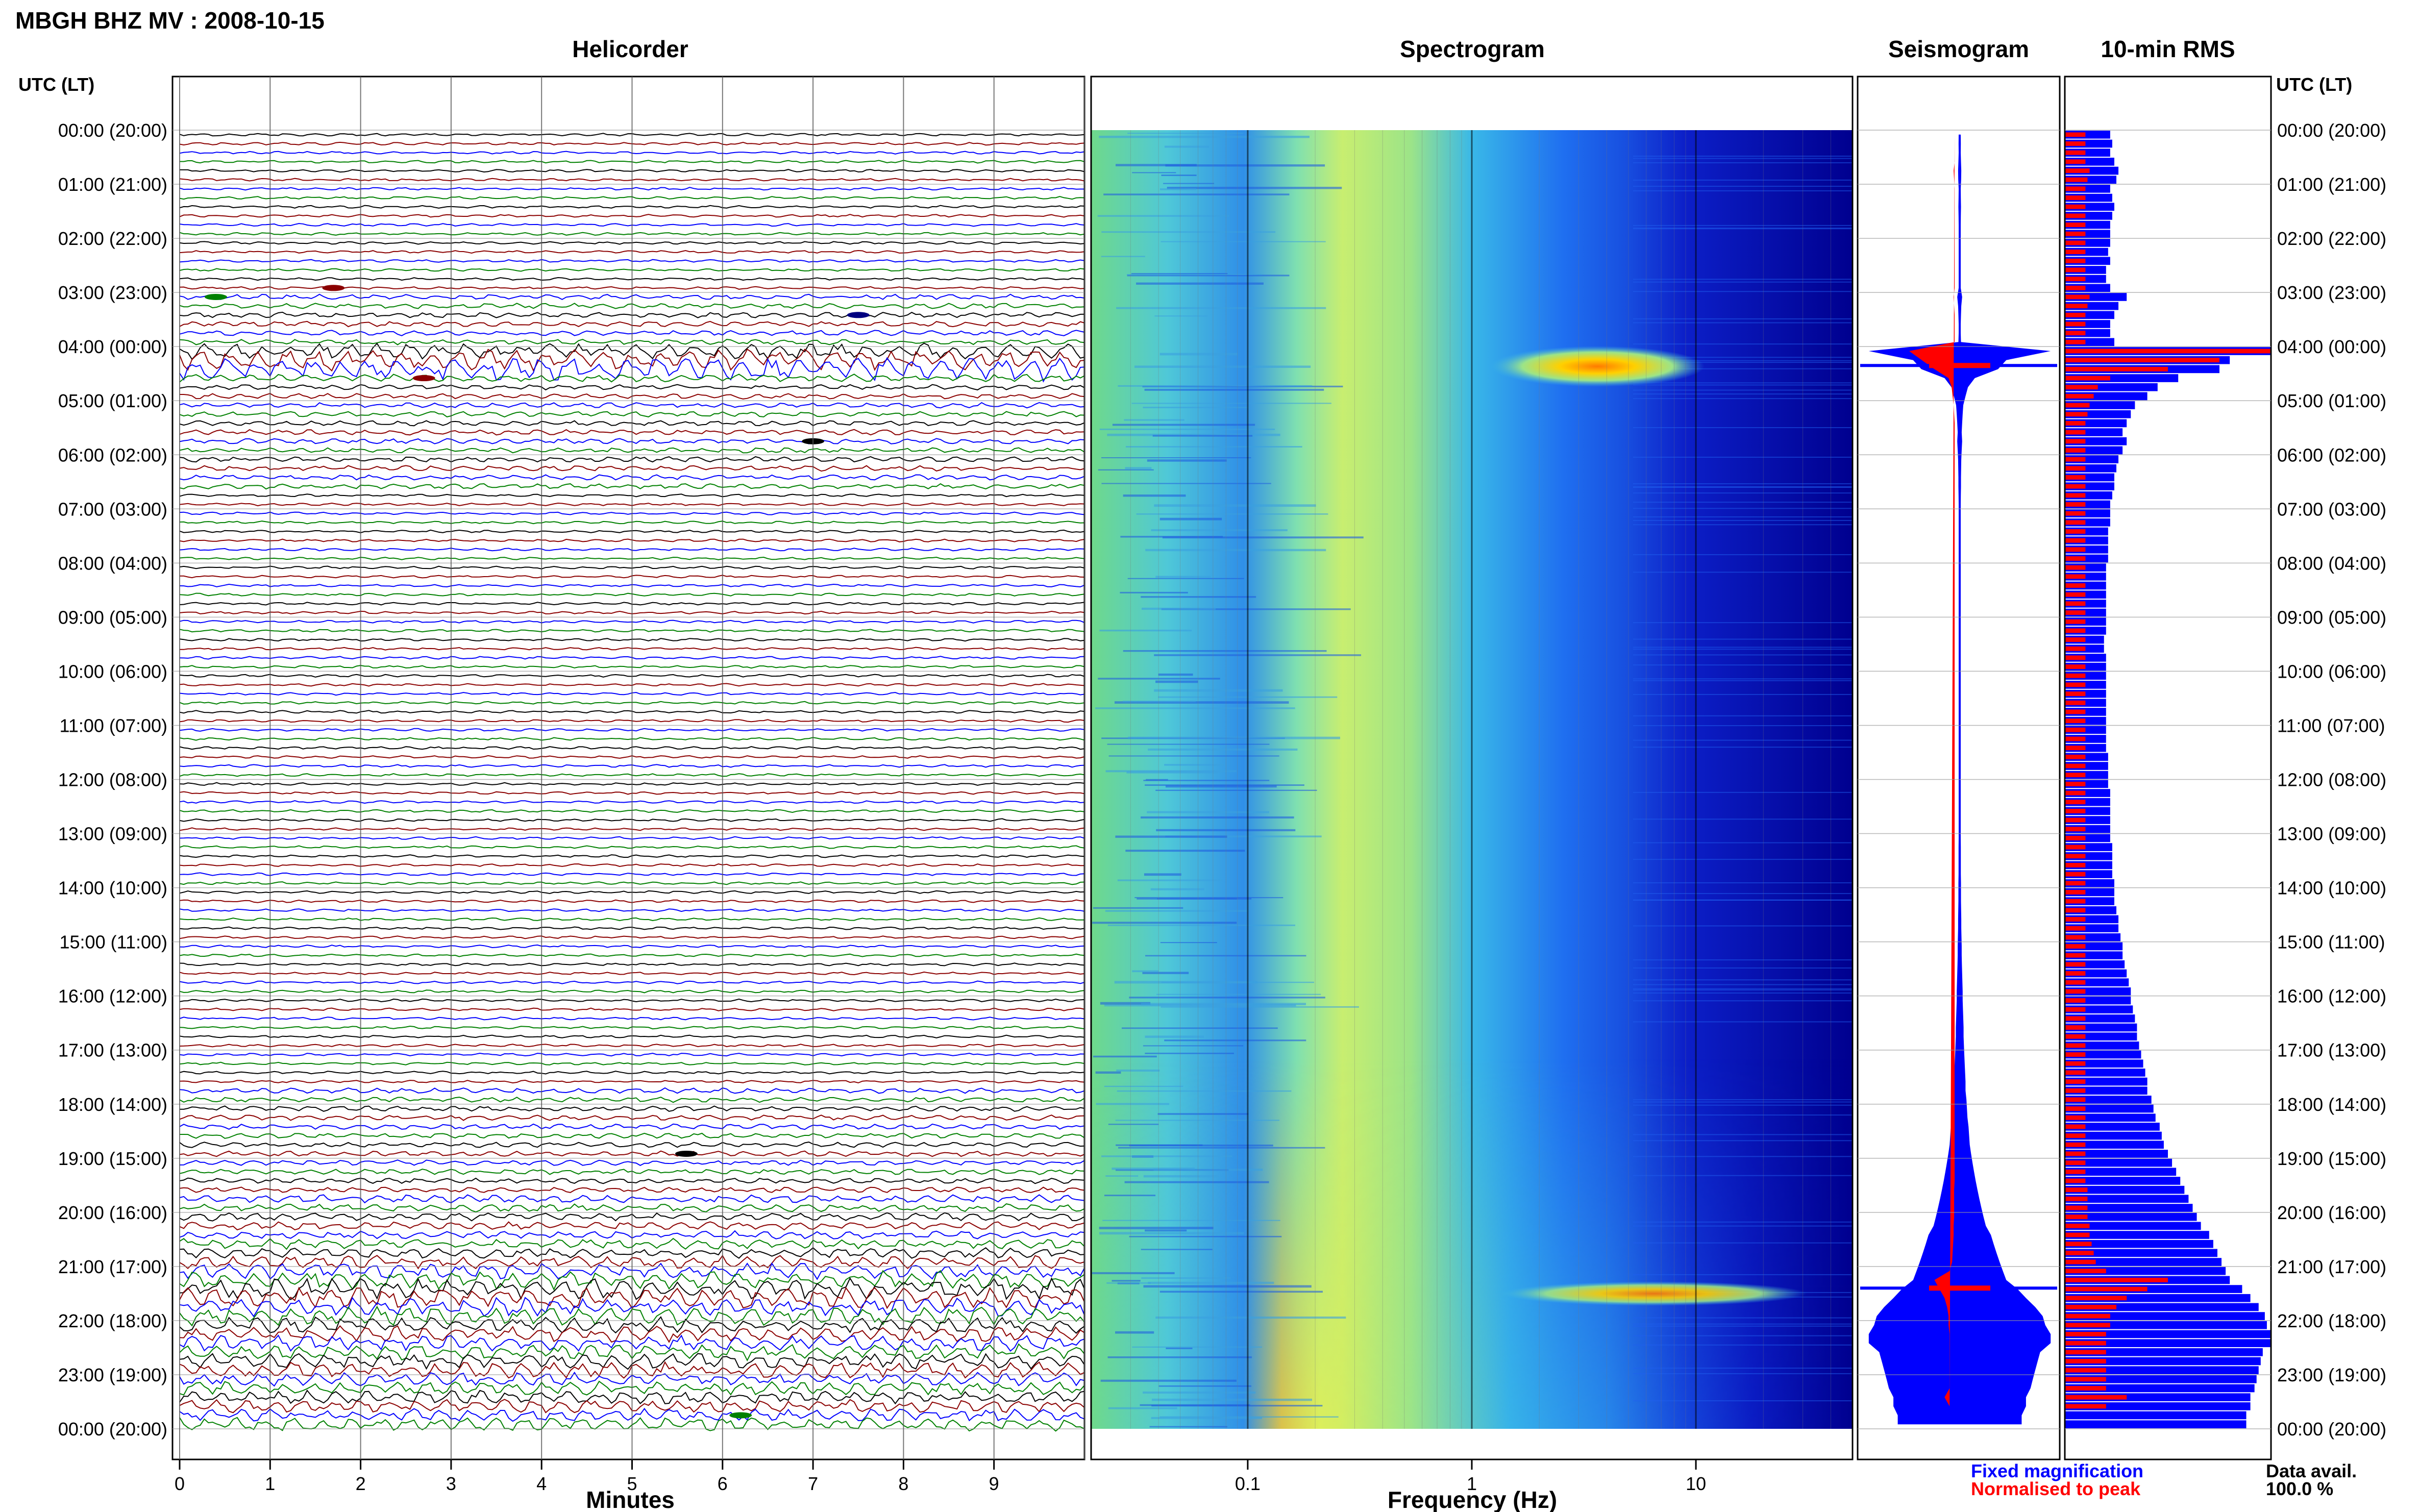 The image size is (2419, 1512). I want to click on axis-ticks: 0 1 2 3 4 5 6 7 8 9 0.1 1 10, so click(940, 1476).